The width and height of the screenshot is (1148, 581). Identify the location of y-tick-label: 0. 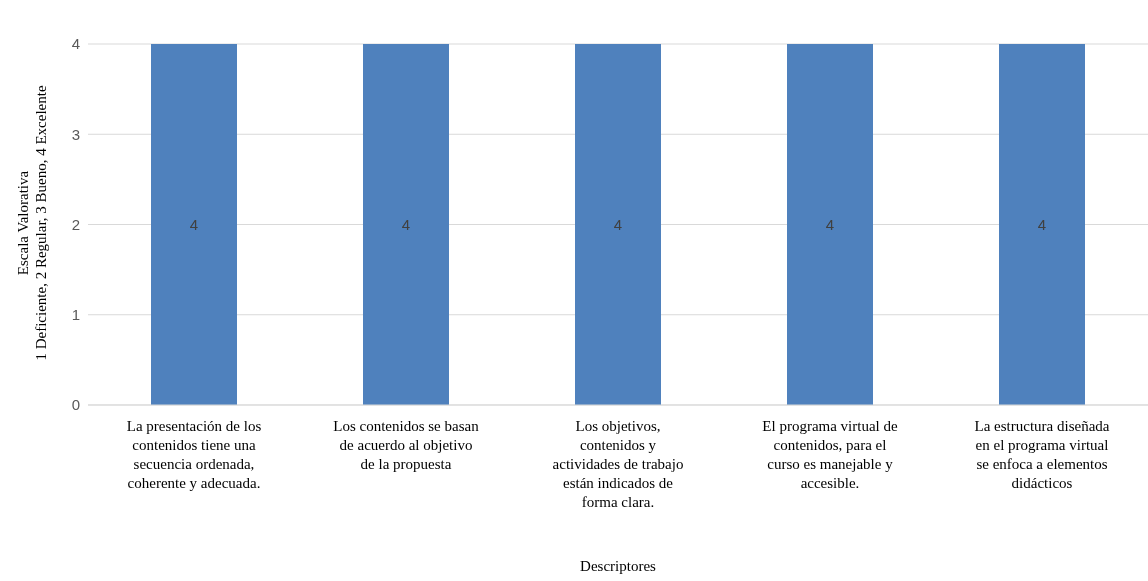
(75, 405).